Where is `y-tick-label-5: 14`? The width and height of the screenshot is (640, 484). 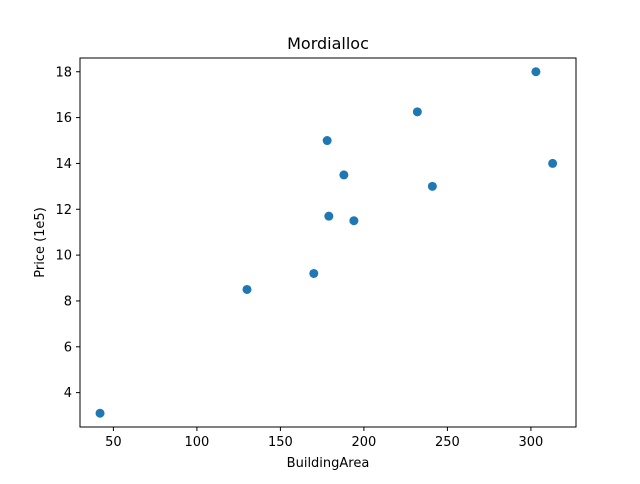 y-tick-label-5: 14 is located at coordinates (63, 164).